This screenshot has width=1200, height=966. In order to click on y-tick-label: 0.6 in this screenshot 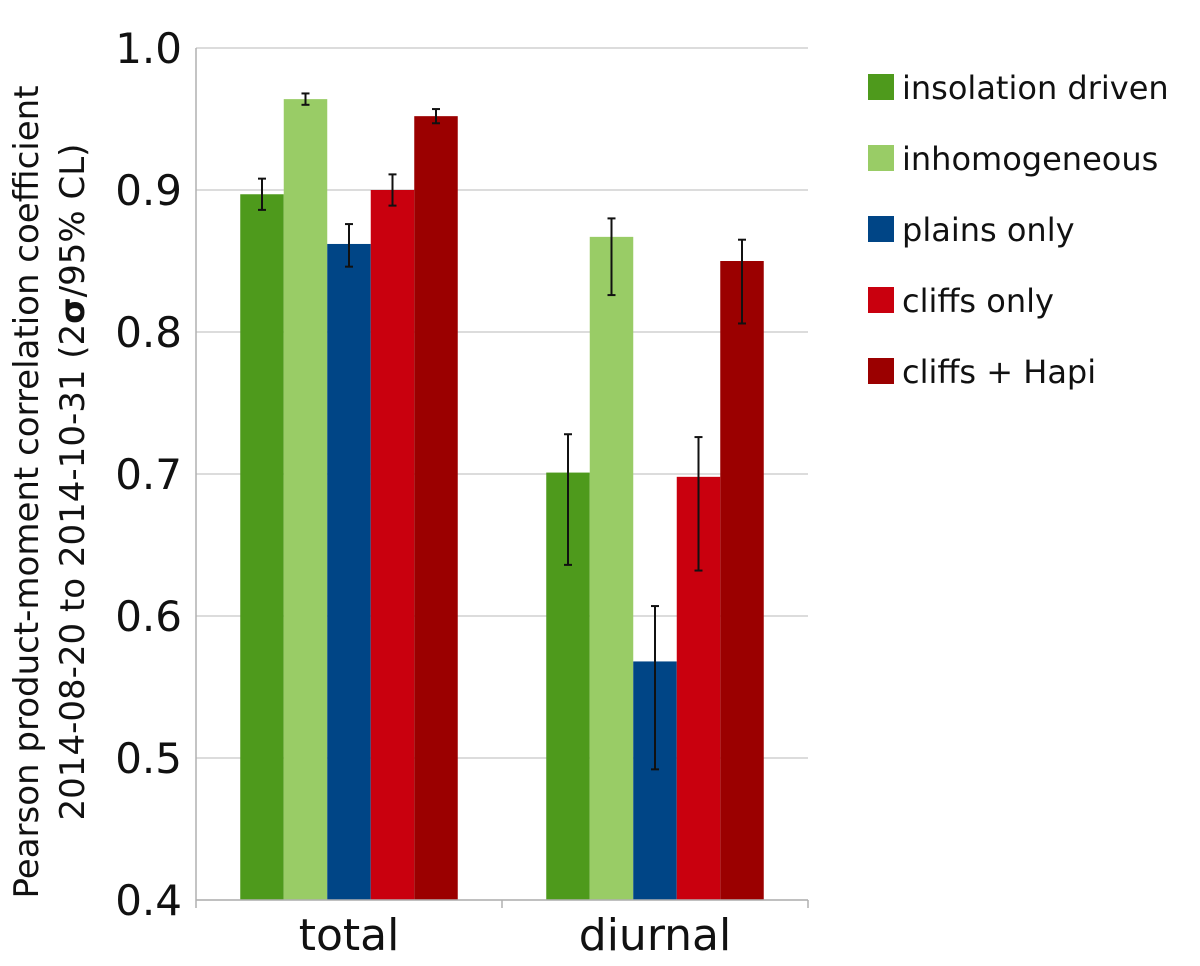, I will do `click(148, 616)`.